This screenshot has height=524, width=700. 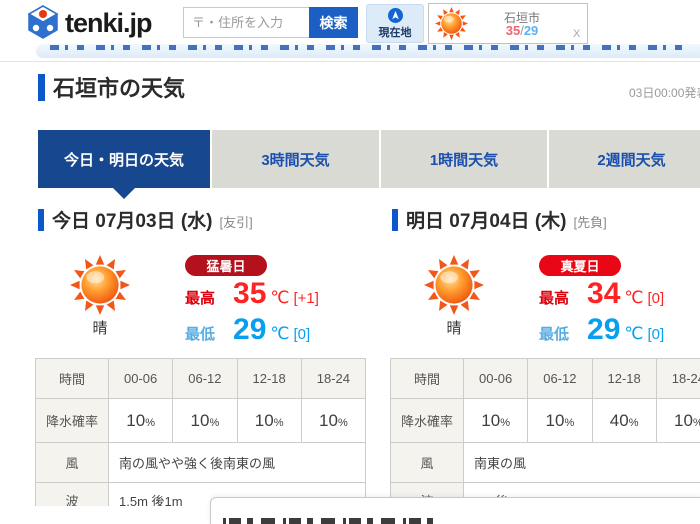 What do you see at coordinates (464, 159) in the screenshot?
I see `tab-1hour: 1時間天気` at bounding box center [464, 159].